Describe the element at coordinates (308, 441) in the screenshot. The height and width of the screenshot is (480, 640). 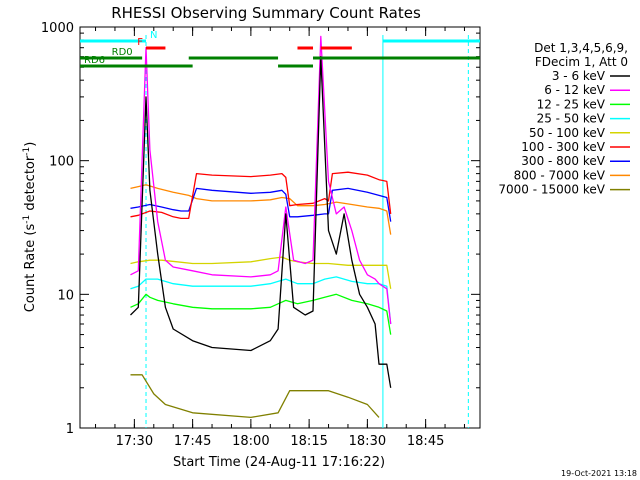
I see `x-tick-label: 18:15` at that location.